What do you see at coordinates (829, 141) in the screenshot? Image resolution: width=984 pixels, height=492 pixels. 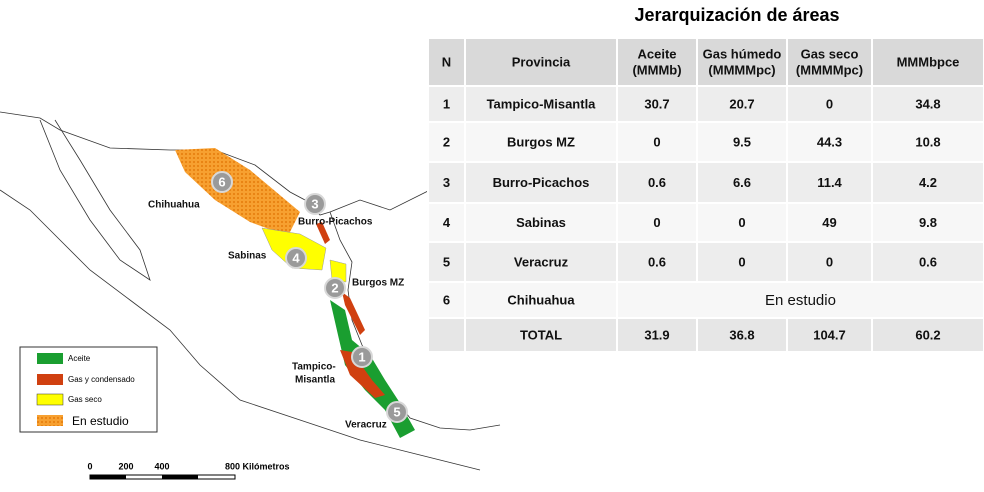 I see `table-text: 44.3` at bounding box center [829, 141].